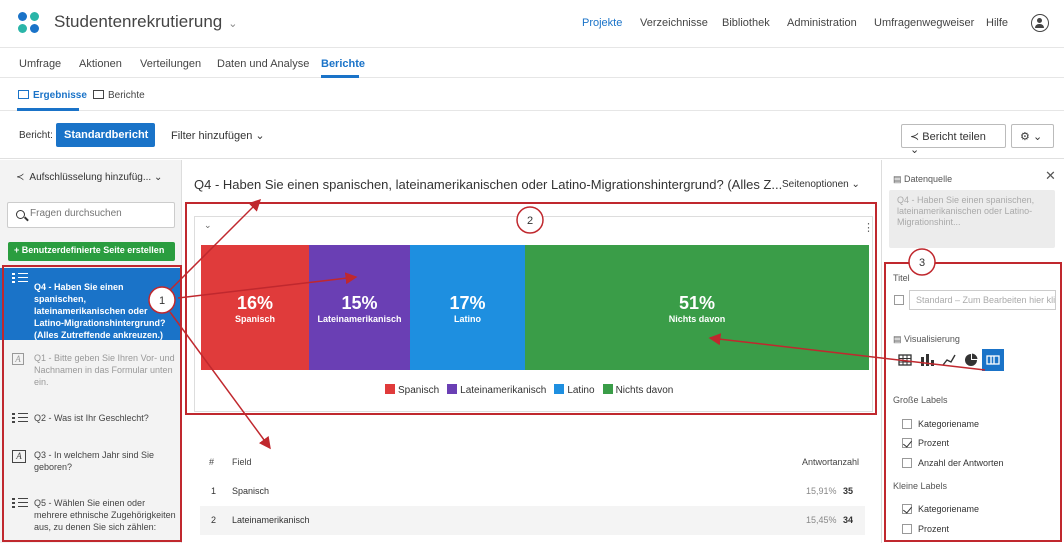 The height and width of the screenshot is (543, 1064). I want to click on add-filter-label: Filter hinzufügen, so click(212, 136).